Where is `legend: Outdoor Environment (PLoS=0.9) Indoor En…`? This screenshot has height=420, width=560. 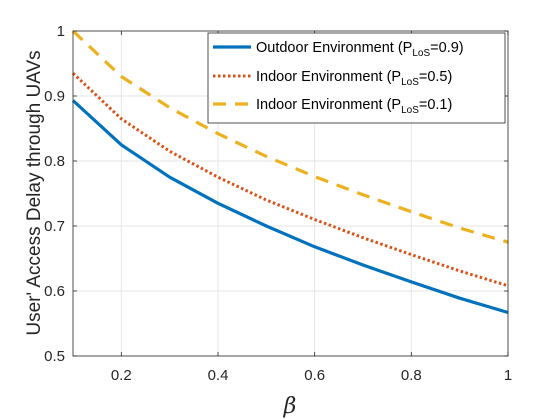
legend: Outdoor Environment (PLoS=0.9) Indoor En… is located at coordinates (356, 78).